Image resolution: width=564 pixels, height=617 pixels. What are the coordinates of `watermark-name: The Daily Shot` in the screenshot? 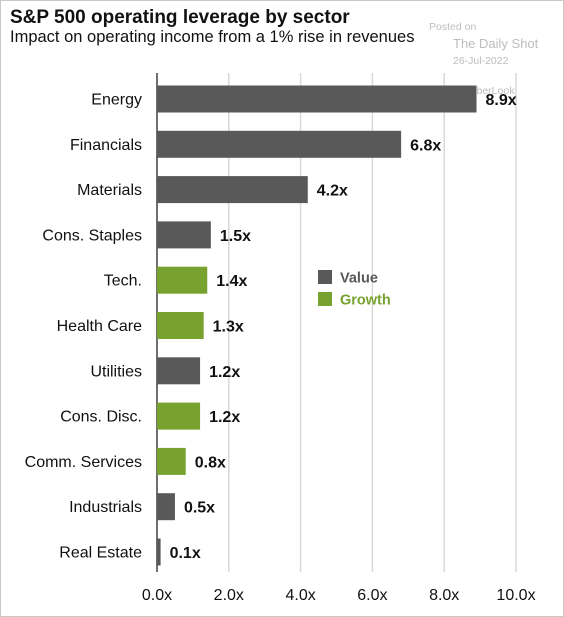 It's located at (496, 43).